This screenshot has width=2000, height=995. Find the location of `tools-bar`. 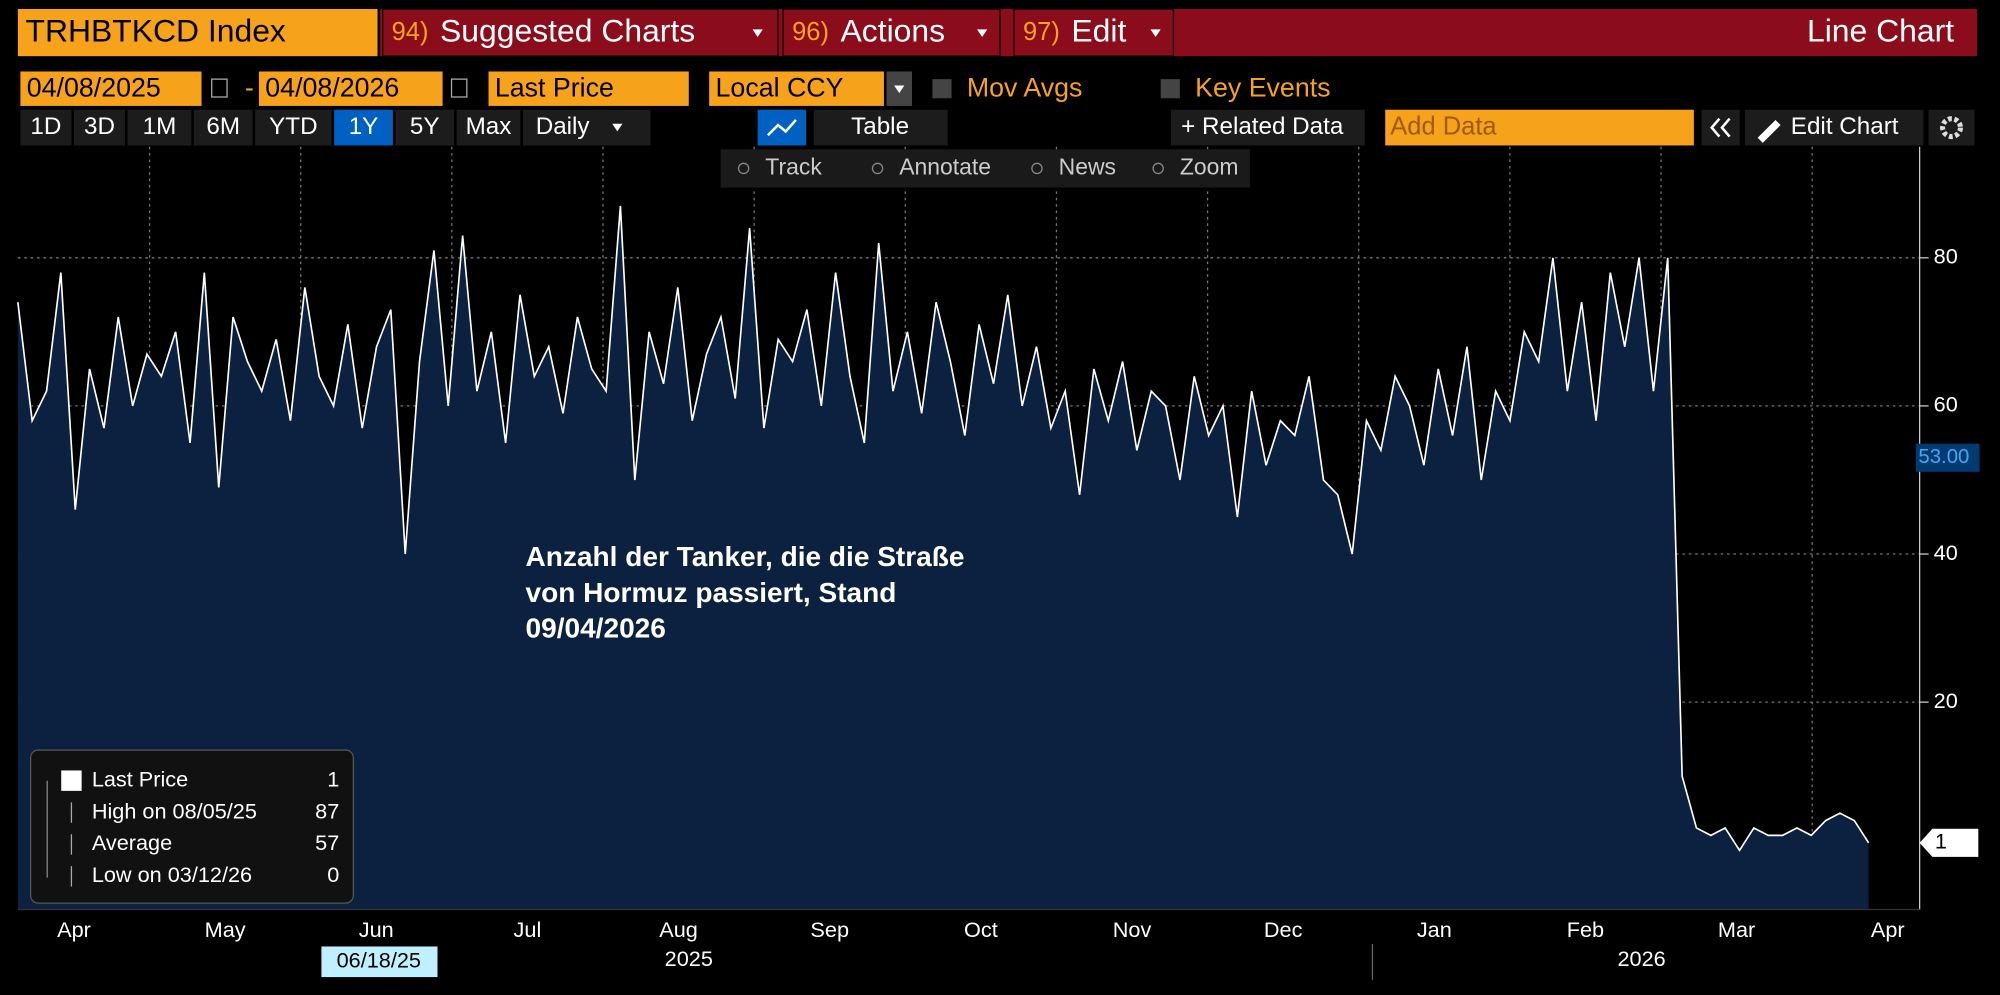

tools-bar is located at coordinates (985, 168).